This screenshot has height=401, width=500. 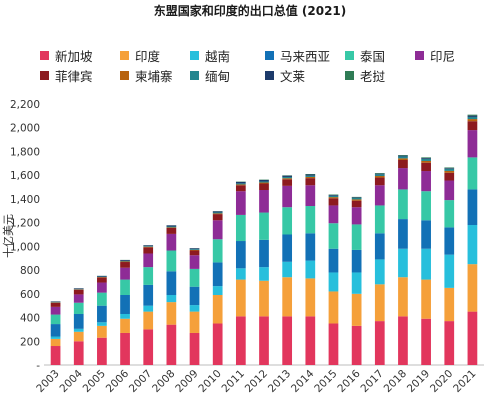 What do you see at coordinates (218, 76) in the screenshot?
I see `legend-label: 缅甸` at bounding box center [218, 76].